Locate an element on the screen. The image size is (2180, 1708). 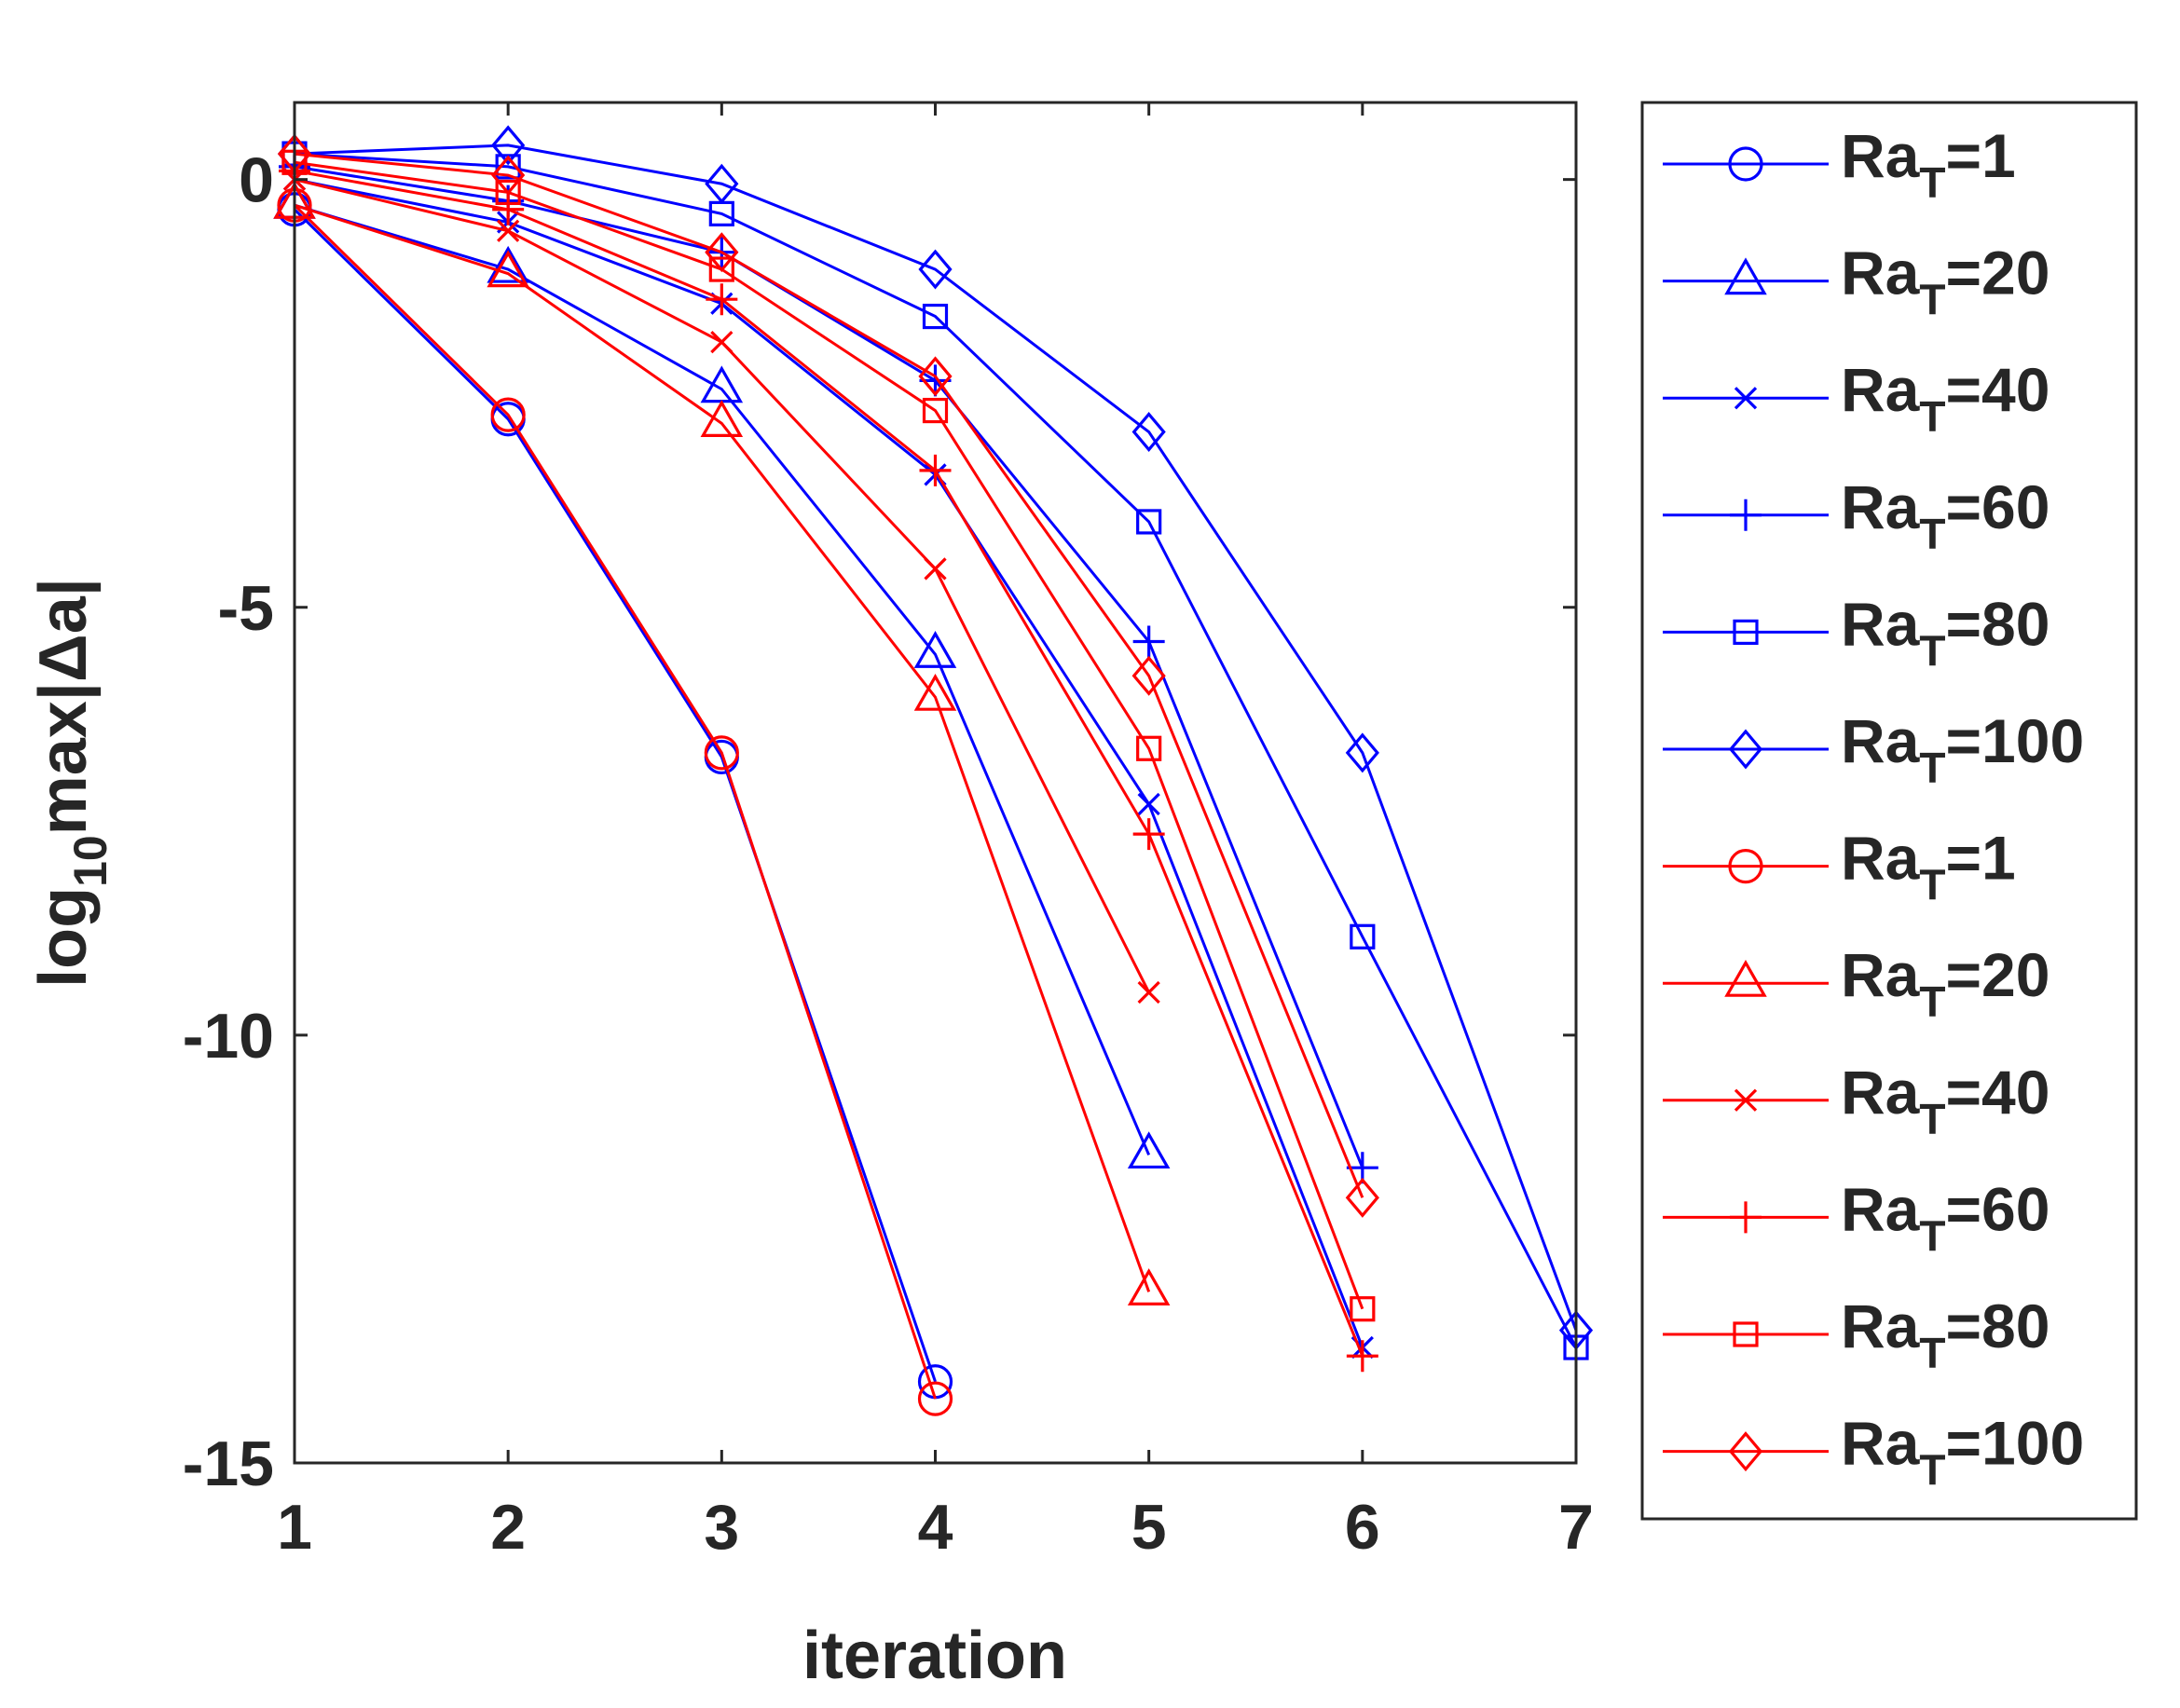
x-tick-label: 2 is located at coordinates (508, 1527).